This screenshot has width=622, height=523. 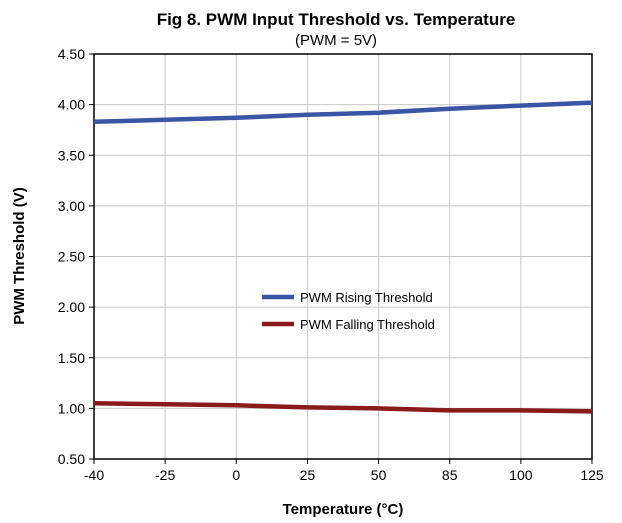 What do you see at coordinates (71, 54) in the screenshot?
I see `y-tick-label: 4.50` at bounding box center [71, 54].